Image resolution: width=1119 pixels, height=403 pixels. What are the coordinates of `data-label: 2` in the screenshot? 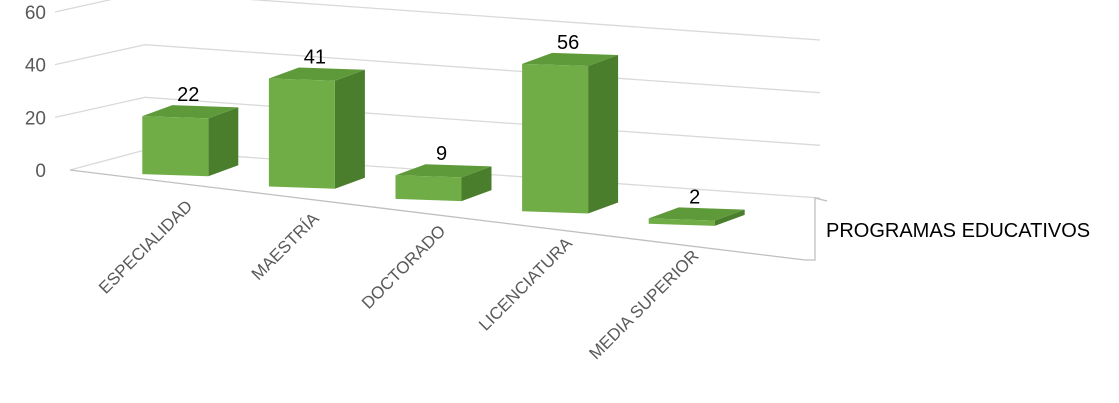 It's located at (694, 197).